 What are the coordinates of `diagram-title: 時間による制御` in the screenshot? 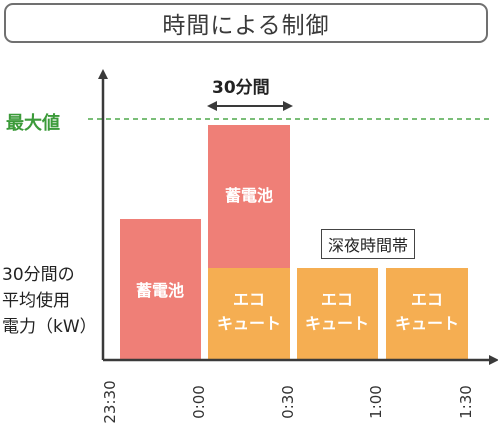 It's located at (246, 23).